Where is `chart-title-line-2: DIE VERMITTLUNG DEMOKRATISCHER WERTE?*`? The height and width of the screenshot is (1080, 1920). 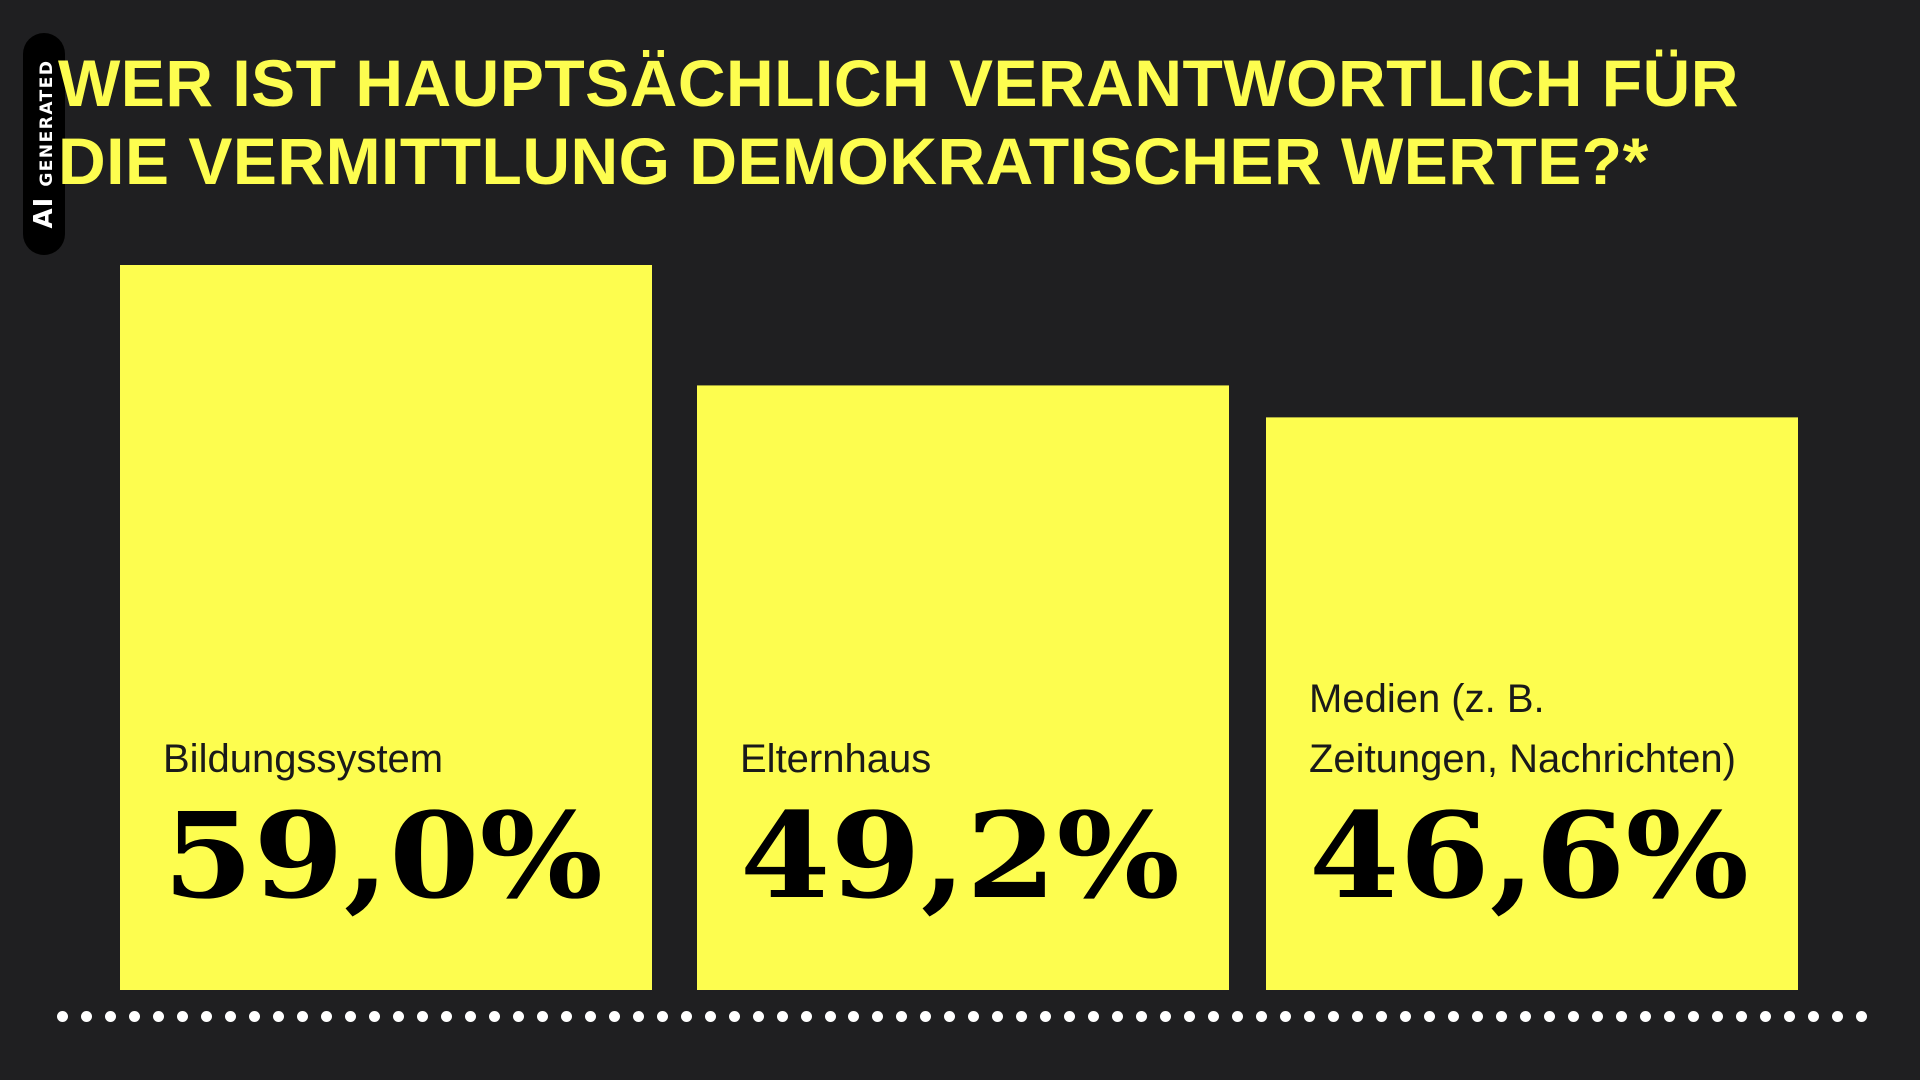
chart-title-line-2: DIE VERMITTLUNG DEMOKRATISCHER WERTE?* is located at coordinates (853, 161).